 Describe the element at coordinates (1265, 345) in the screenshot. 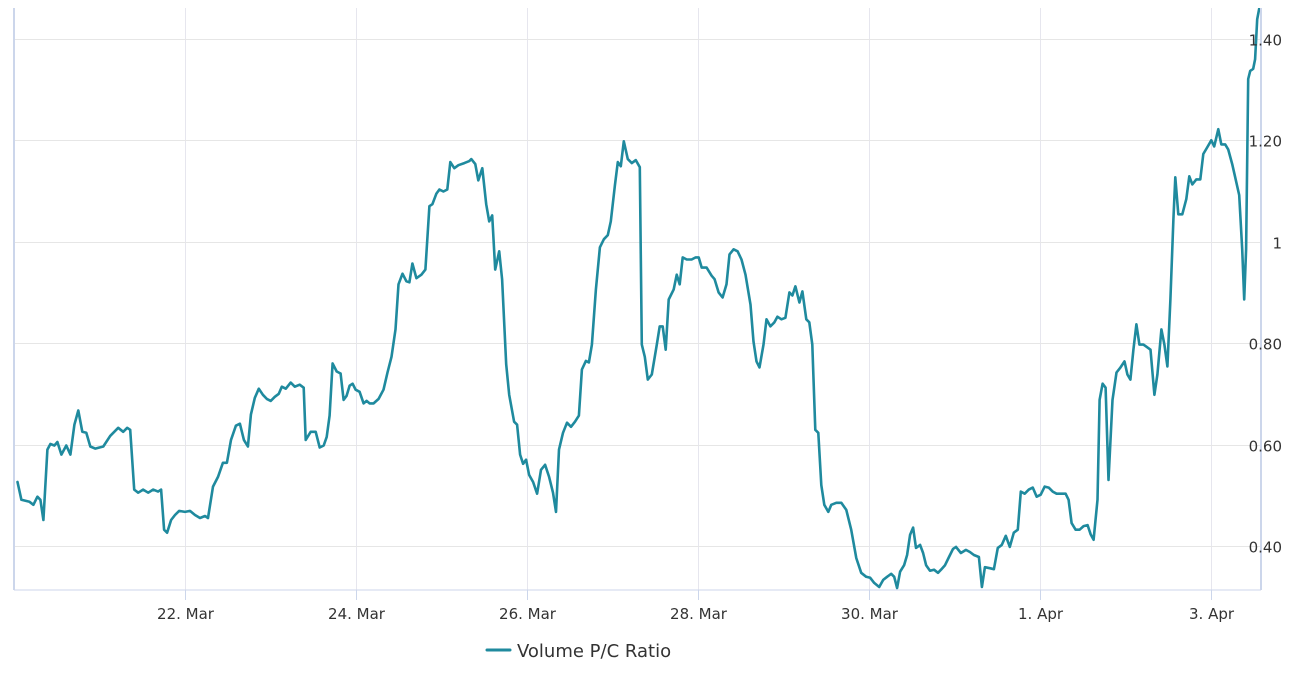

I see `y-tick-label: 0.80` at that location.